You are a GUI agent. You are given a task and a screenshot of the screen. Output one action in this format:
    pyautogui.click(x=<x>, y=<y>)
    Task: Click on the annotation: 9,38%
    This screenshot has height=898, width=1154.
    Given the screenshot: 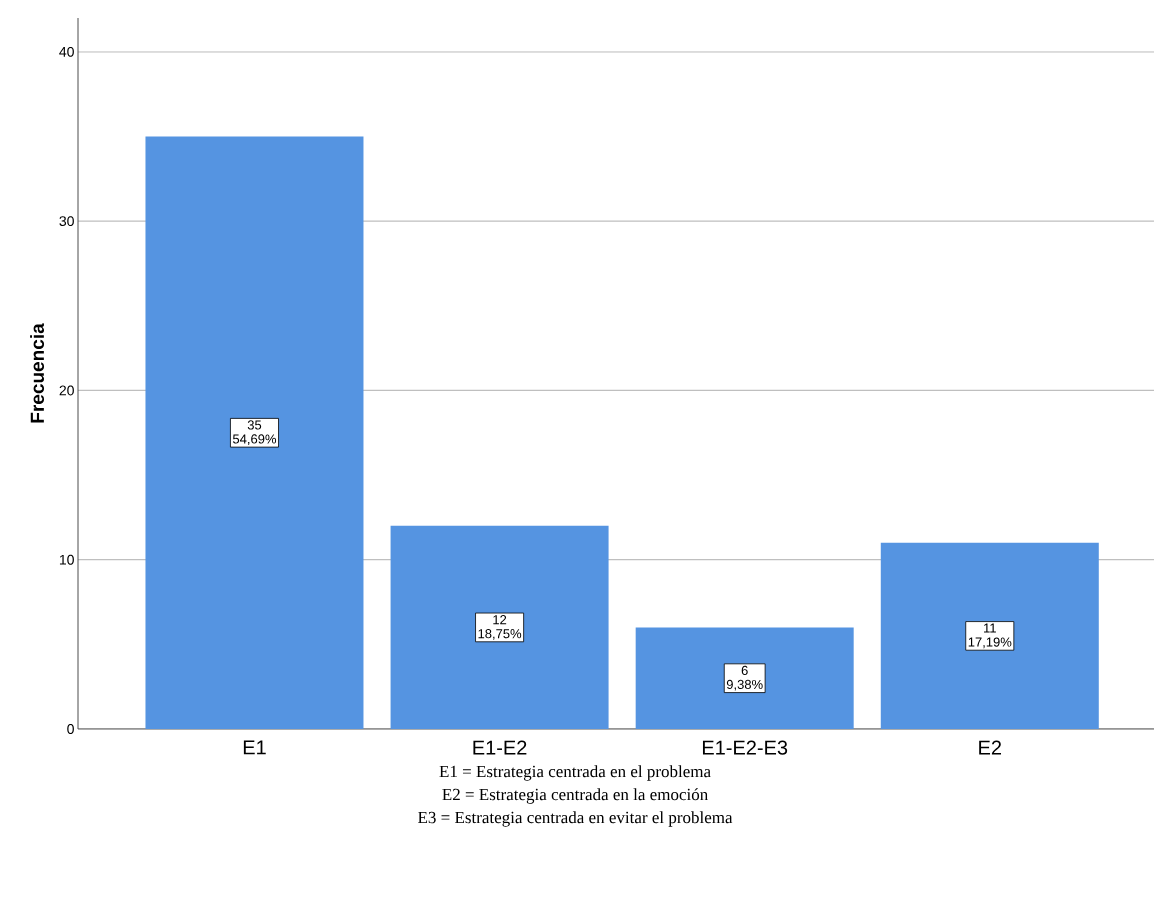 What is the action you would take?
    pyautogui.click(x=744, y=685)
    